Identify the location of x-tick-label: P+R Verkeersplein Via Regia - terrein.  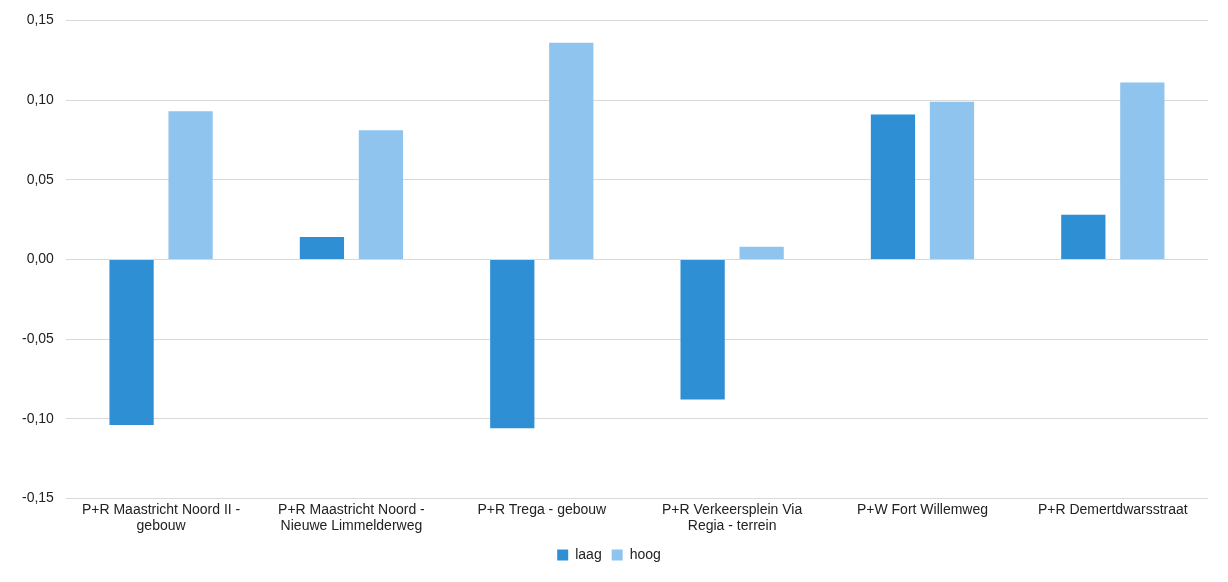
(732, 517).